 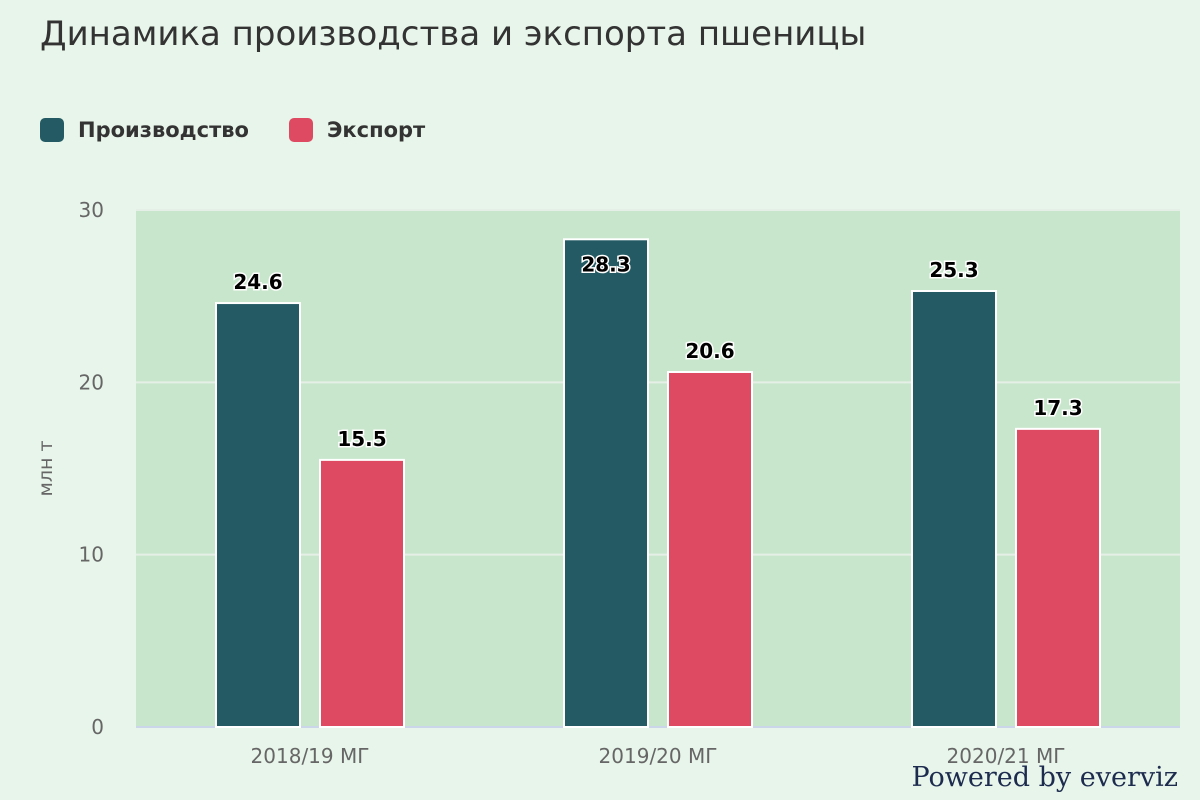 What do you see at coordinates (97, 727) in the screenshot?
I see `y-tick-label: 0` at bounding box center [97, 727].